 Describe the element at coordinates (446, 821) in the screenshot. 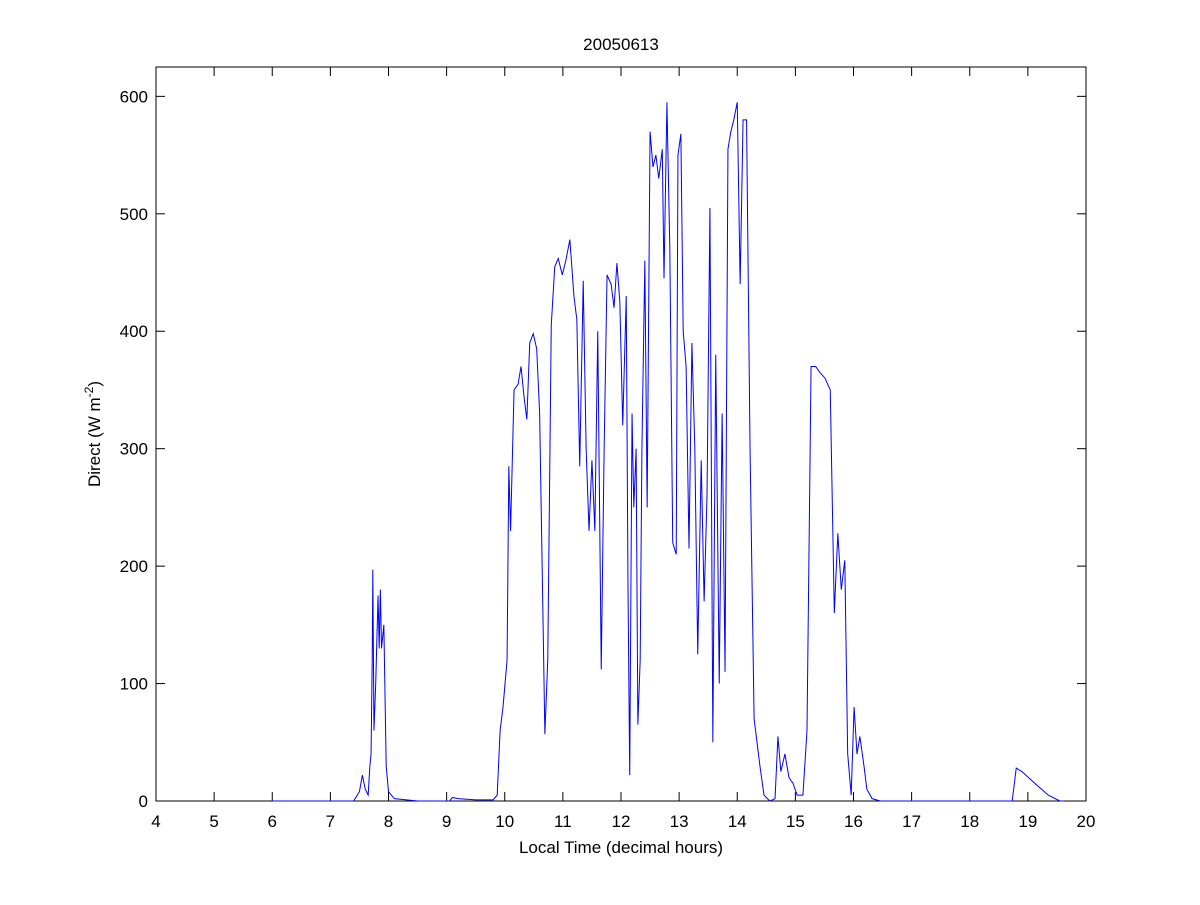

I see `x-tick-label: 9` at that location.